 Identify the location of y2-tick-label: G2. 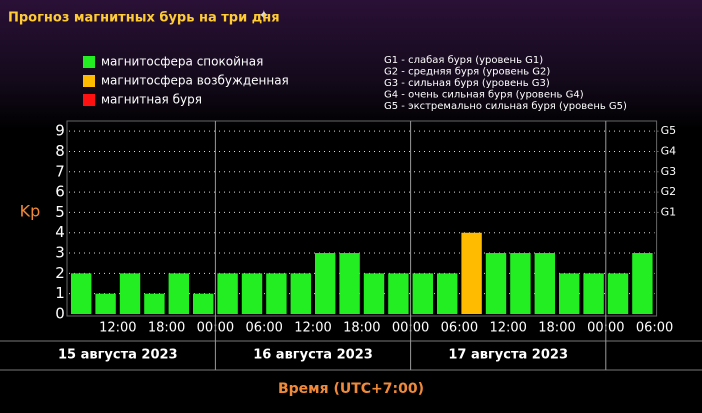
(669, 191).